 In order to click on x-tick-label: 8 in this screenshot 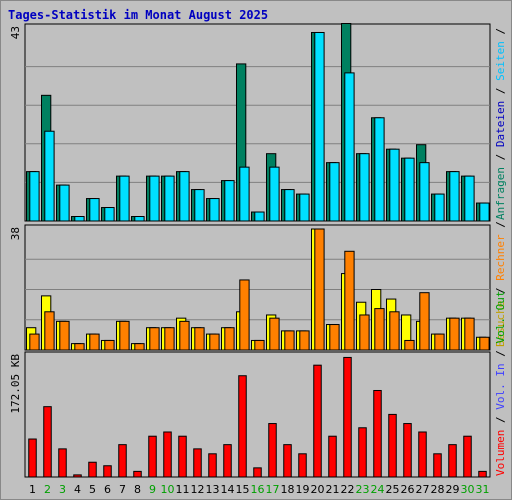, I will do `click(137, 489)`.